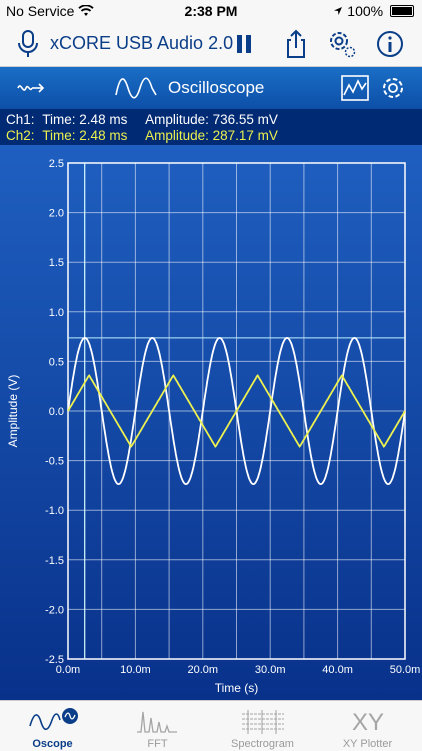  What do you see at coordinates (85, 135) in the screenshot?
I see `ch2-time: Time: 2.48 ms` at bounding box center [85, 135].